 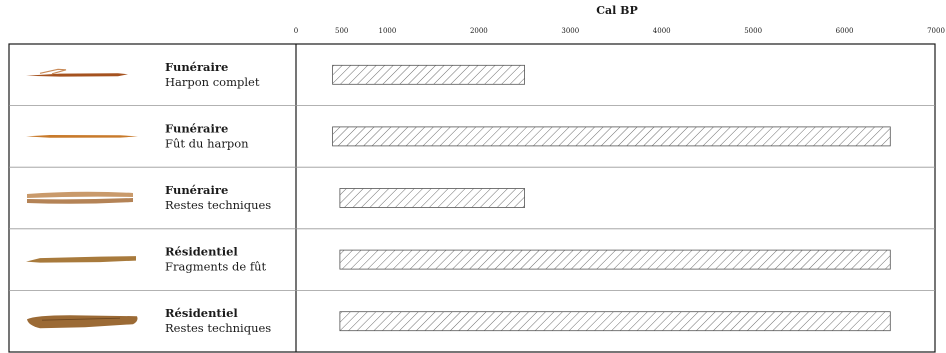 I want to click on technical-remains-icon, so click(x=80, y=197).